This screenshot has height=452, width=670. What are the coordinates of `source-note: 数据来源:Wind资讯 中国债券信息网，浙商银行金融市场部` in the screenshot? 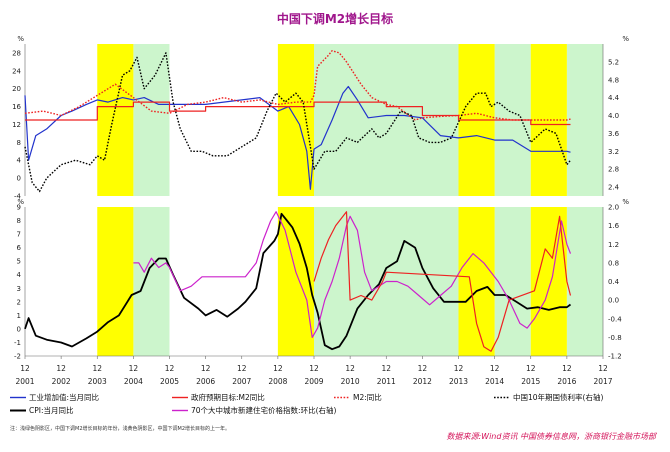 It's located at (551, 436).